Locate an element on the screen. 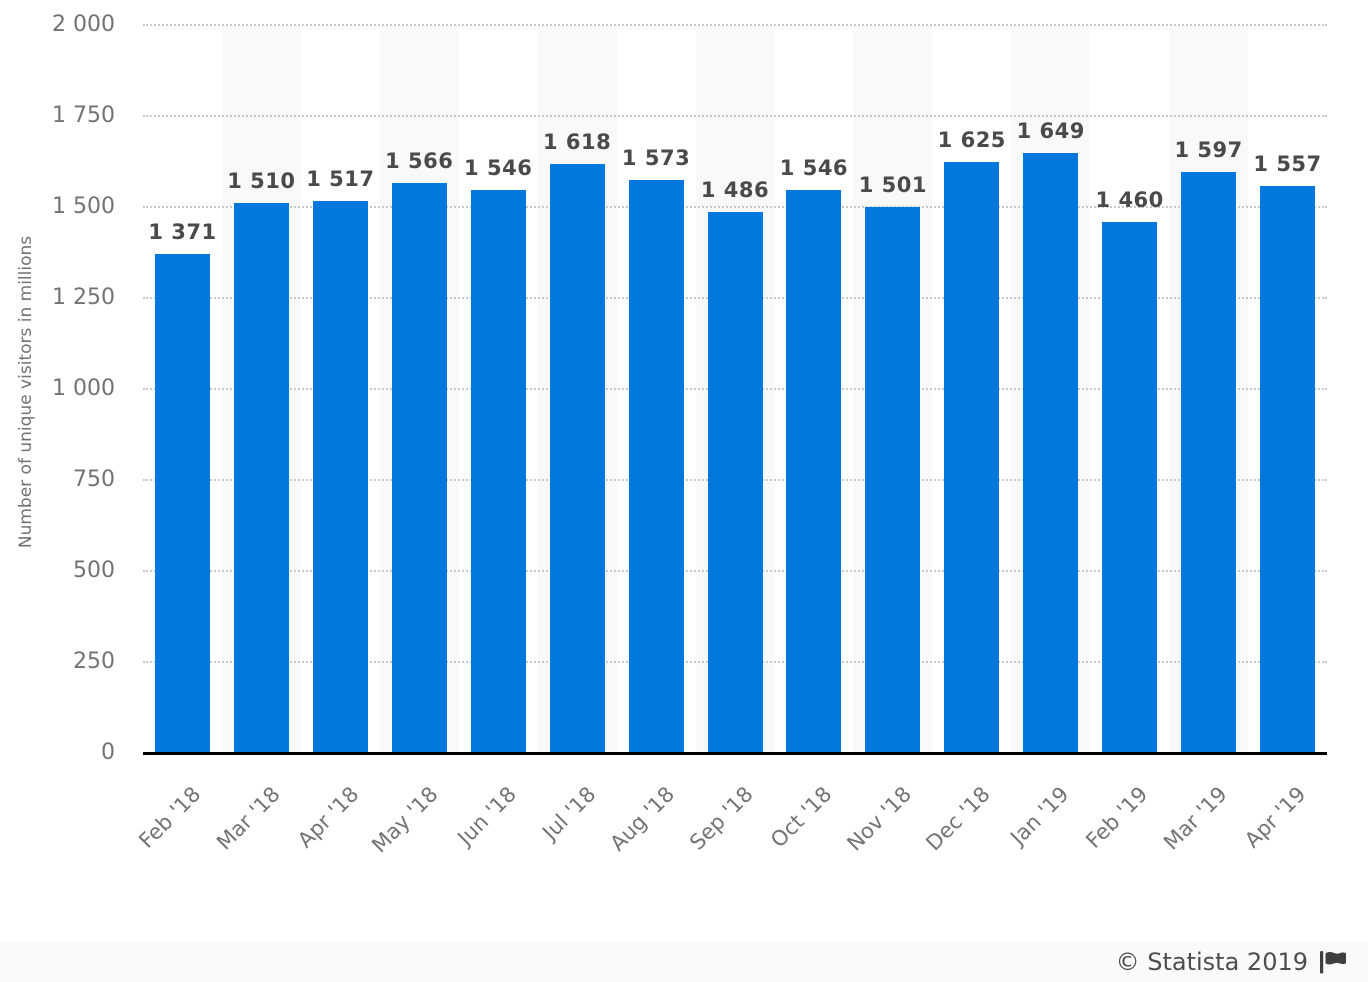 This screenshot has width=1368, height=982. bar-value-label: 1 557 is located at coordinates (1287, 164).